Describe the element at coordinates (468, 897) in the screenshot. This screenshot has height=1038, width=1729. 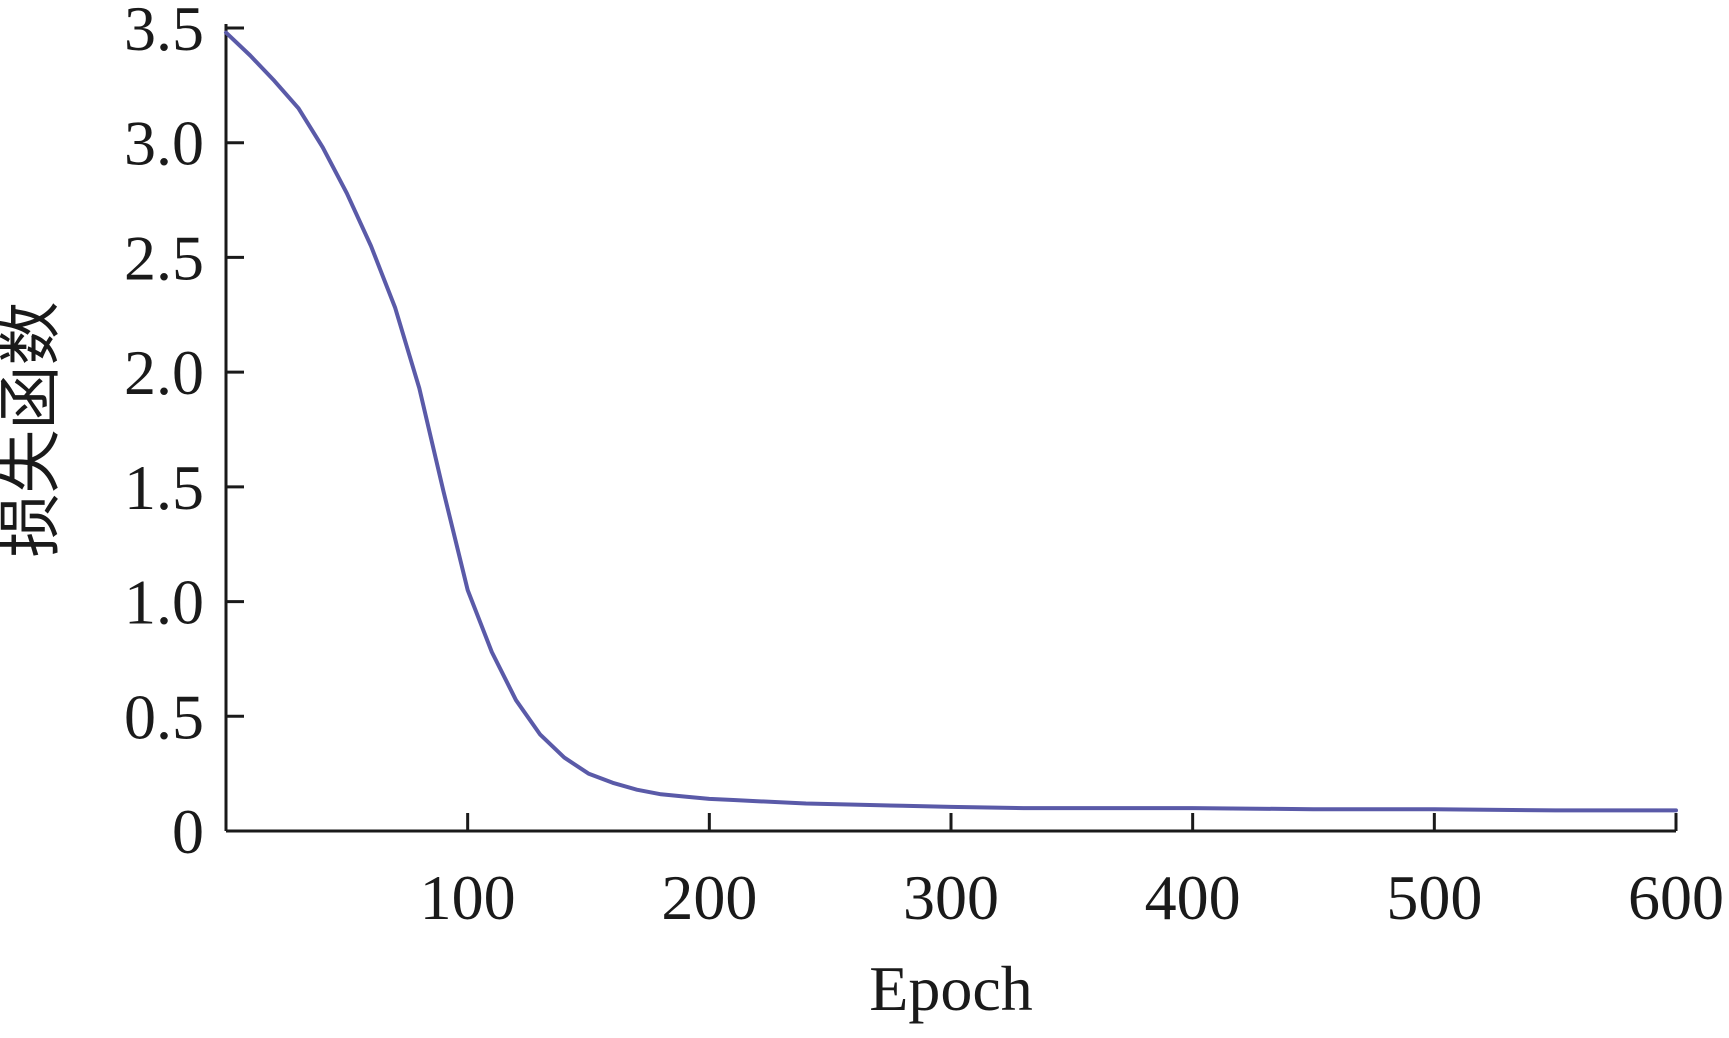
I see `x-tick-label: 100` at that location.